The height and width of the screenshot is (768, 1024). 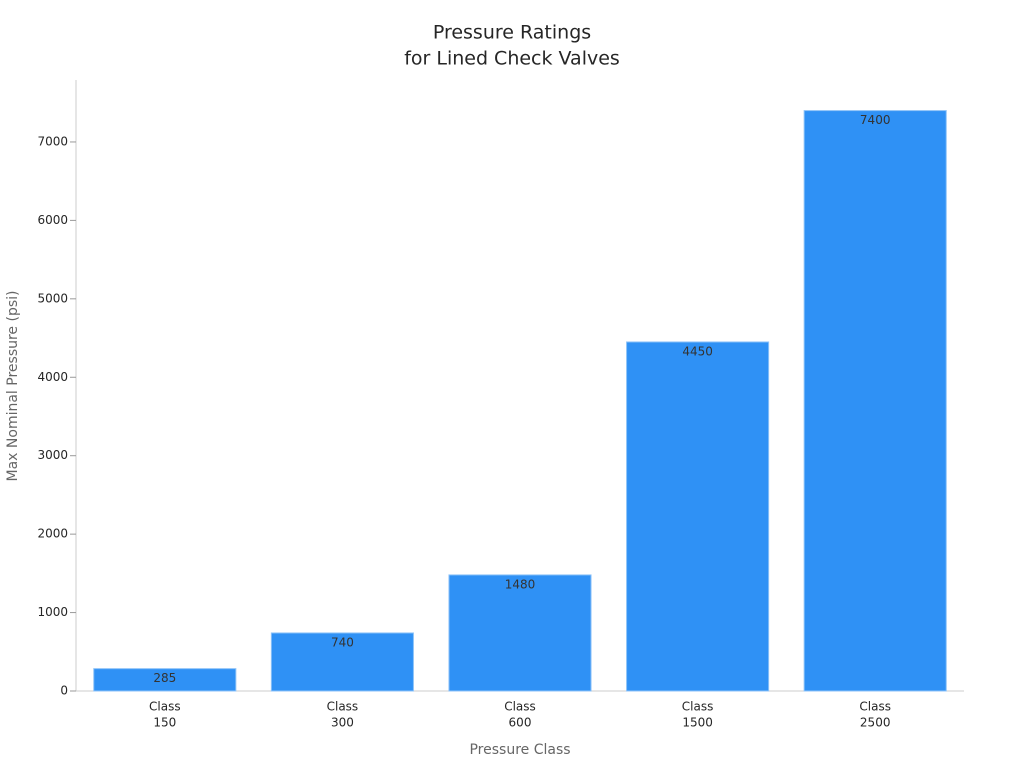 What do you see at coordinates (52, 534) in the screenshot?
I see `y-tick-label: 2000` at bounding box center [52, 534].